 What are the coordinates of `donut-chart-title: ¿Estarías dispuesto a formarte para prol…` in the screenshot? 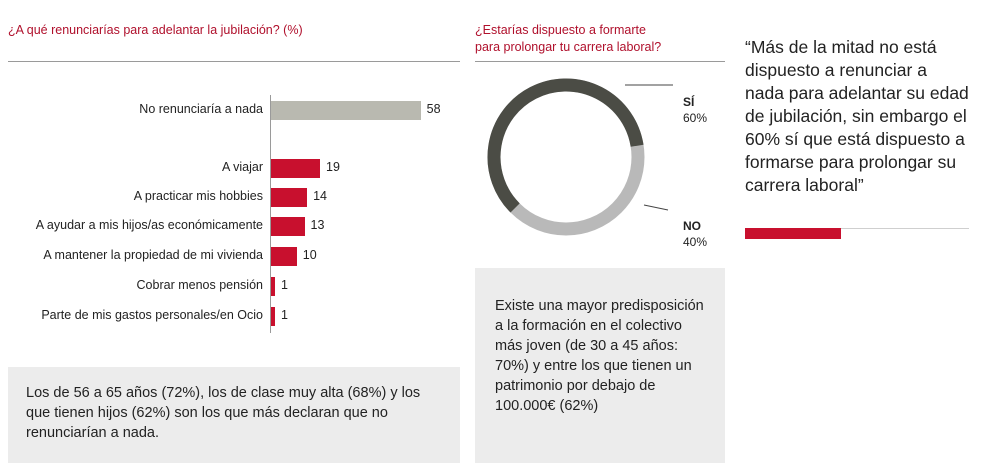 It's located at (568, 39).